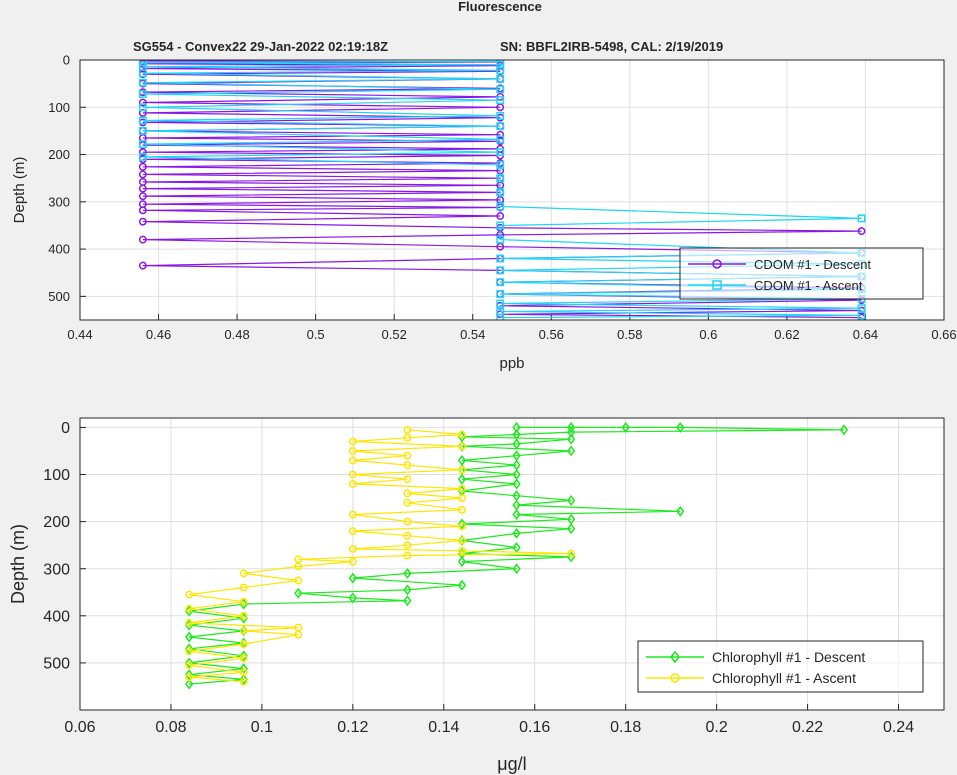  Describe the element at coordinates (394, 334) in the screenshot. I see `x-tick-label: 0.52` at that location.